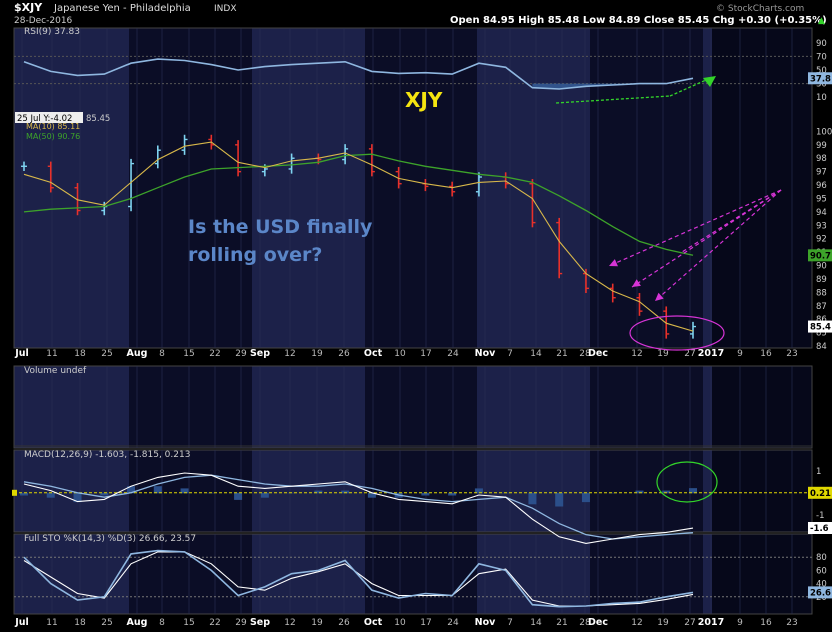 This screenshot has height=632, width=832. I want to click on x-axis-label: 8, so click(162, 354).